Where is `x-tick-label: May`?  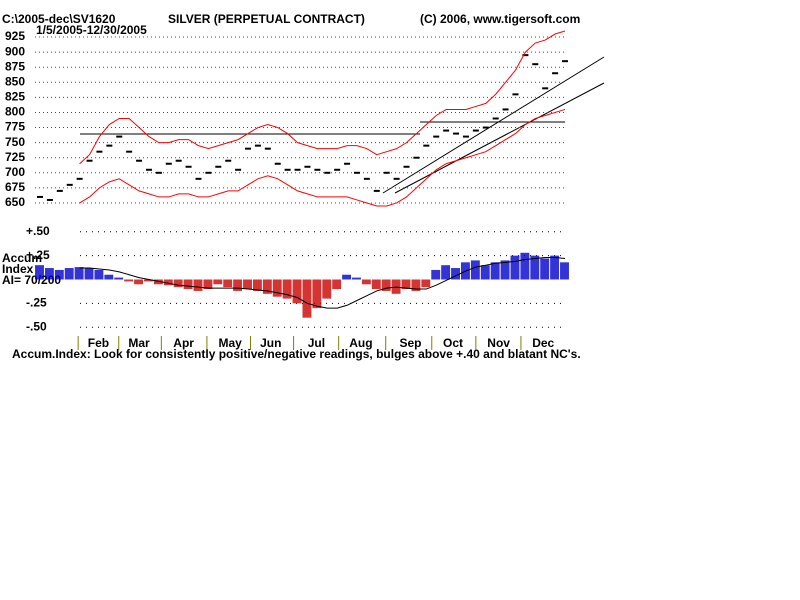
x-tick-label: May is located at coordinates (231, 343).